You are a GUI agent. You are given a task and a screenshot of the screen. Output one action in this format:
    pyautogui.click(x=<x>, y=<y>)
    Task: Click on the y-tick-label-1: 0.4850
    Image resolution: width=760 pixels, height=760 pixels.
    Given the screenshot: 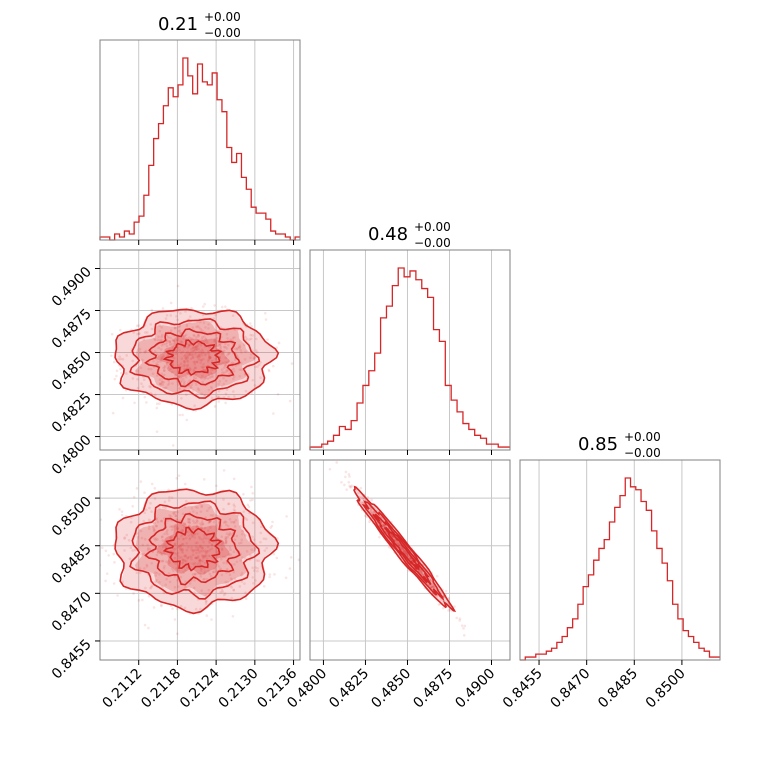 What is the action you would take?
    pyautogui.click(x=72, y=371)
    